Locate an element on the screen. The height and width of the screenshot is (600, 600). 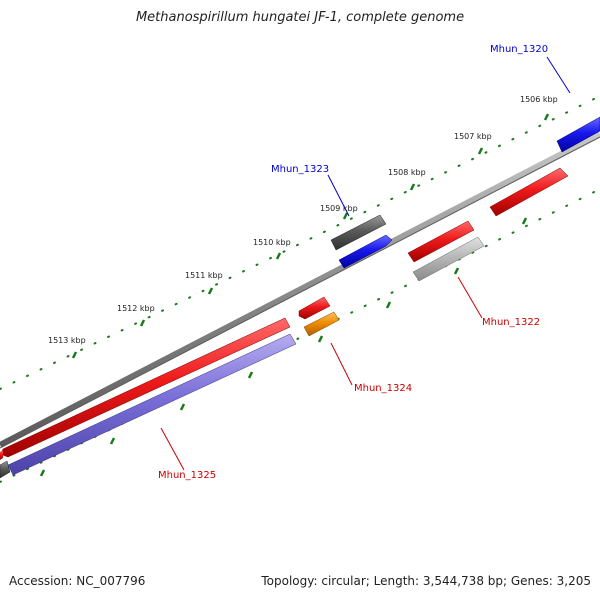
kbp-label-1513: 1513 kbp is located at coordinates (67, 340).